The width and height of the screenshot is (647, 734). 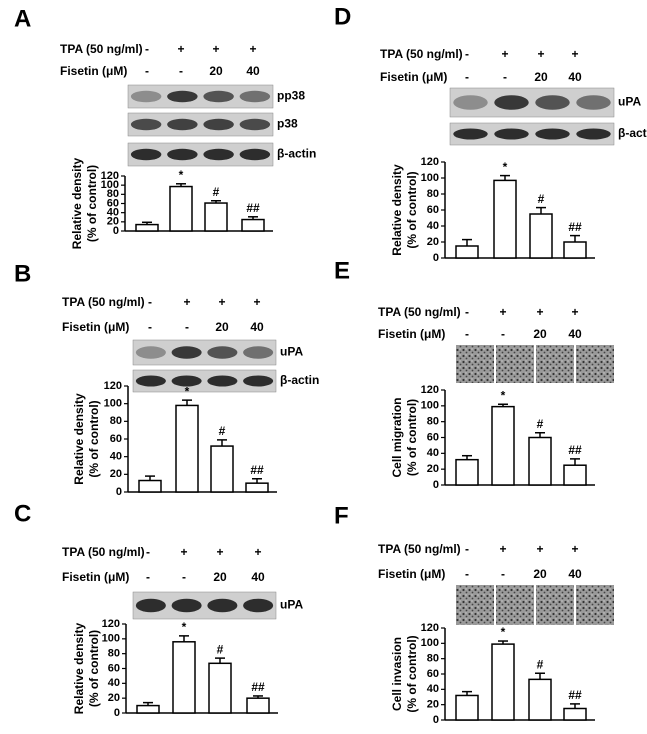 I want to click on panel-letter: E, so click(x=342, y=270).